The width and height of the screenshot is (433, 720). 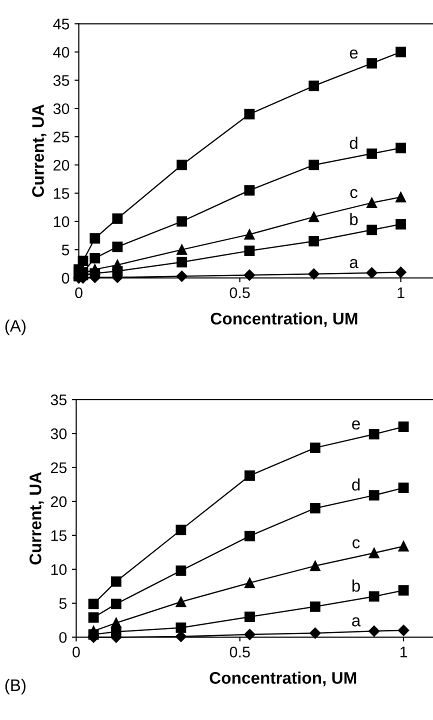 What do you see at coordinates (61, 24) in the screenshot?
I see `y-tick-label: 45` at bounding box center [61, 24].